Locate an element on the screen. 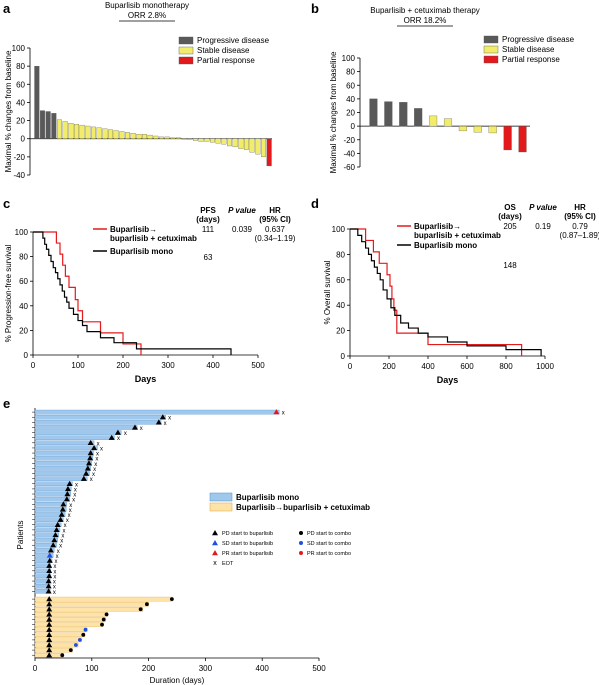  chart-subtitle: ORR 2.8% is located at coordinates (147, 15).